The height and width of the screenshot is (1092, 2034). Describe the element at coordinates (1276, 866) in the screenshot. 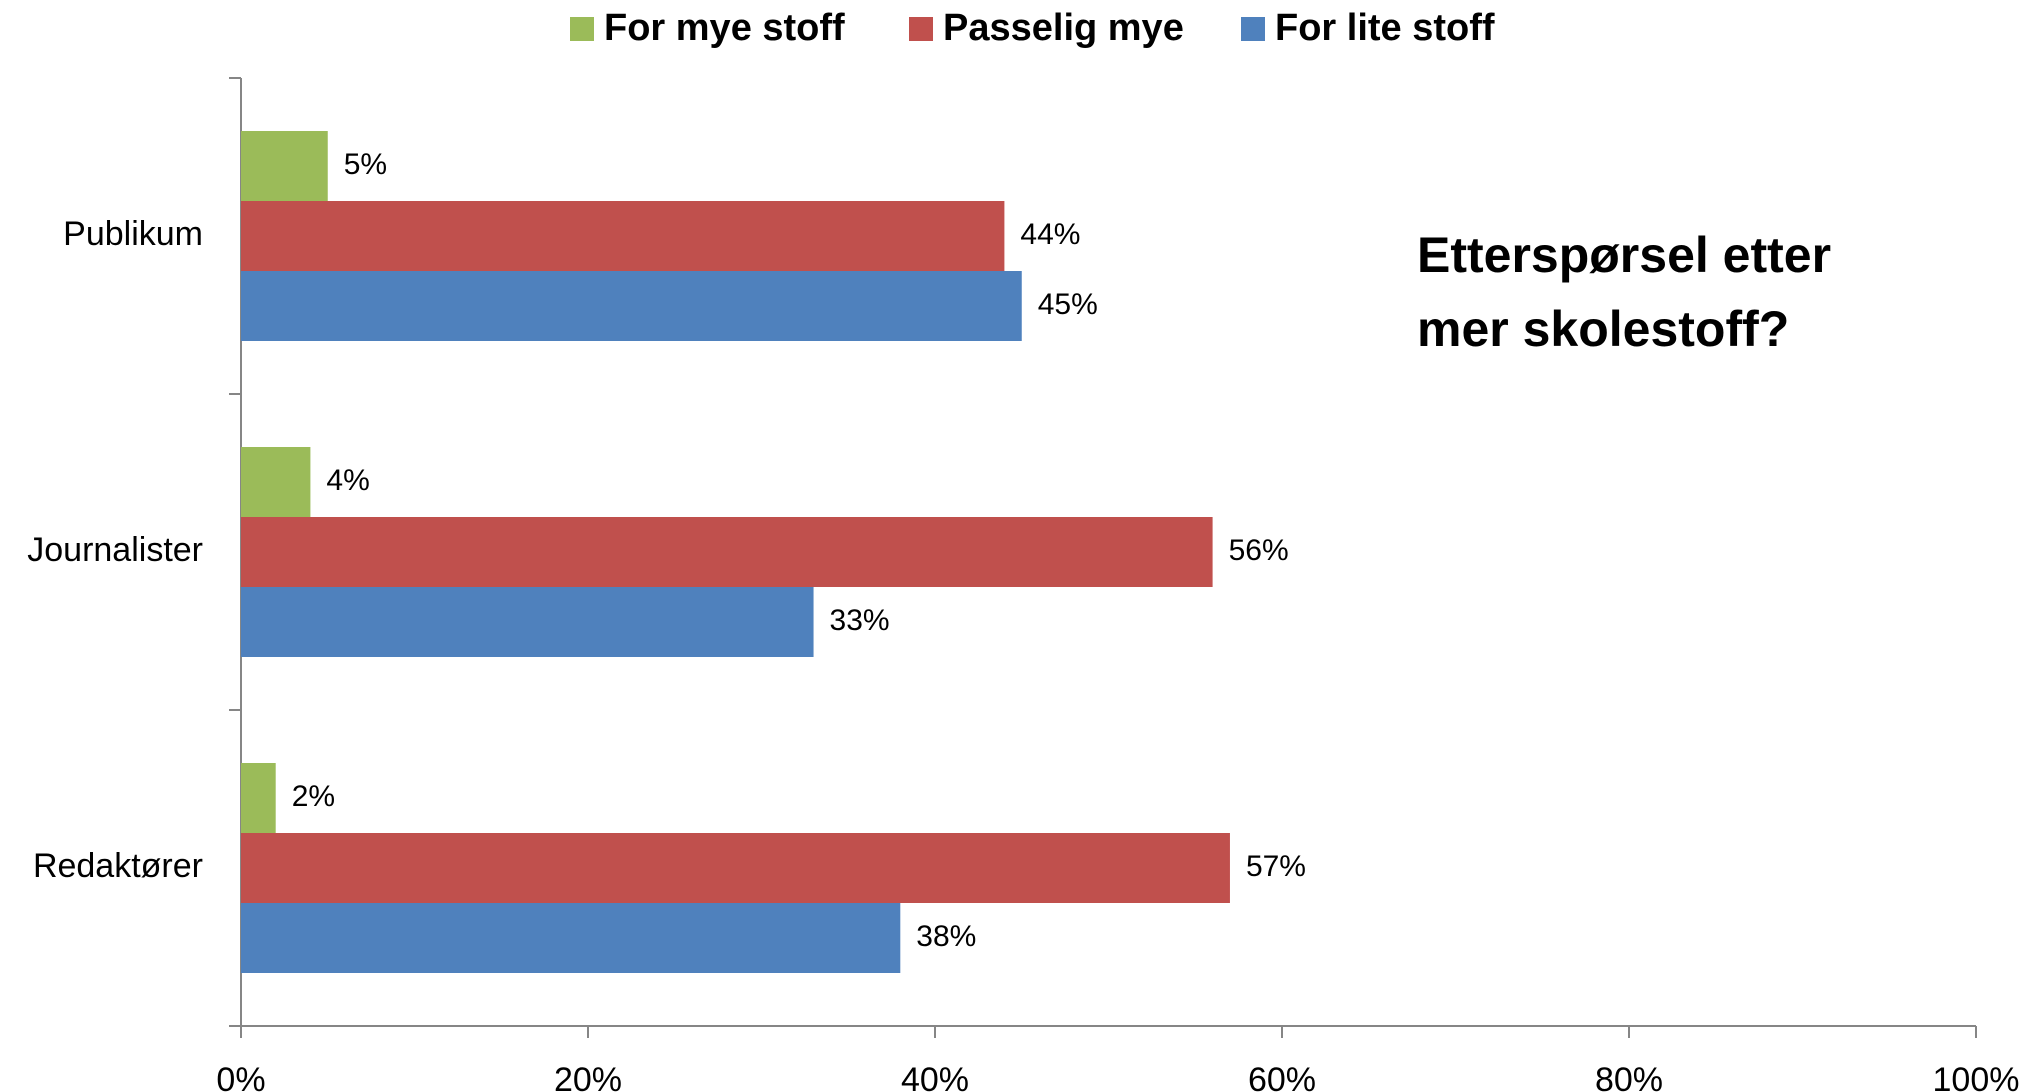

I see `data-label: 57%` at that location.